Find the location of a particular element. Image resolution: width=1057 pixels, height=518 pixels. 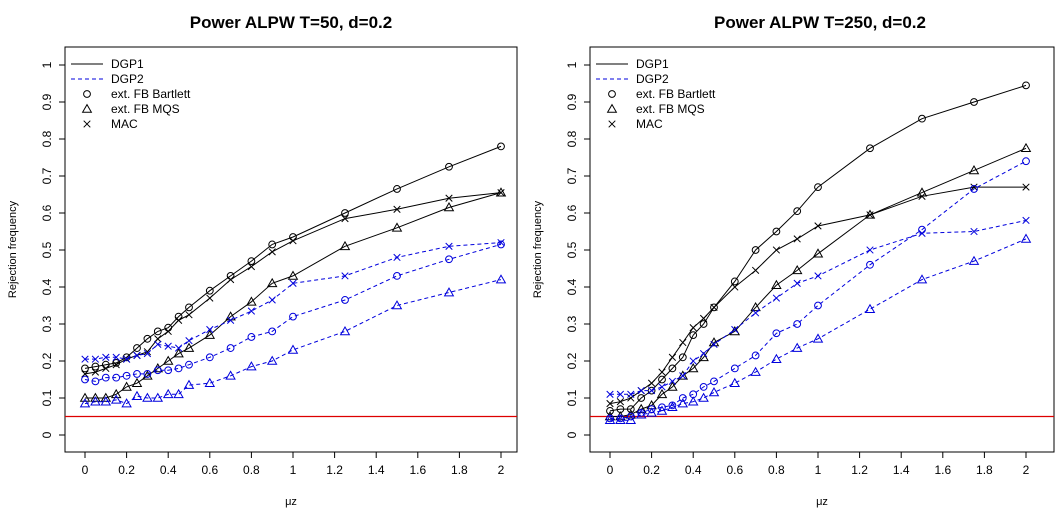

legend-item: ext. FB Bartlett is located at coordinates (662, 94).